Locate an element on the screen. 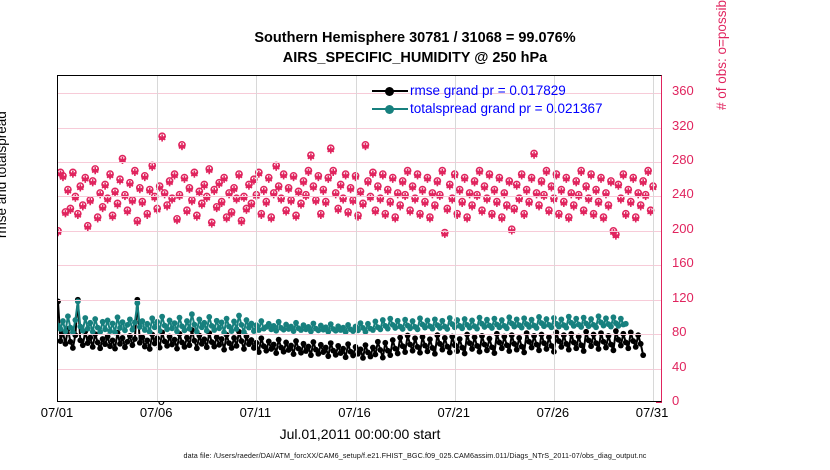 This screenshot has height=470, width=830. legend-marker-totalspread is located at coordinates (390, 109).